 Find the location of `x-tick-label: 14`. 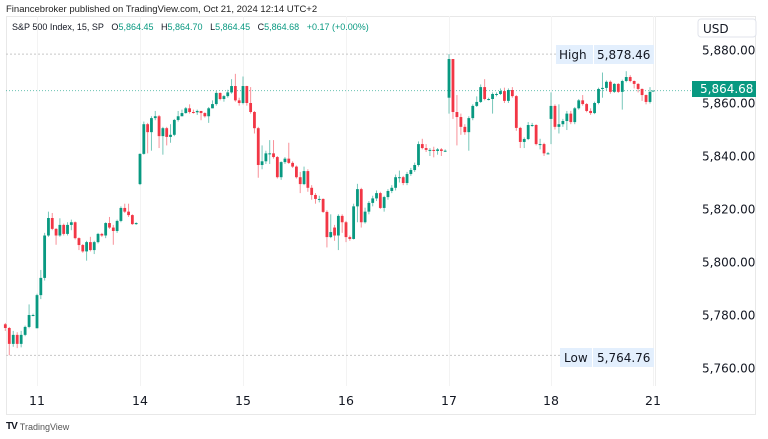

x-tick-label: 14 is located at coordinates (140, 400).